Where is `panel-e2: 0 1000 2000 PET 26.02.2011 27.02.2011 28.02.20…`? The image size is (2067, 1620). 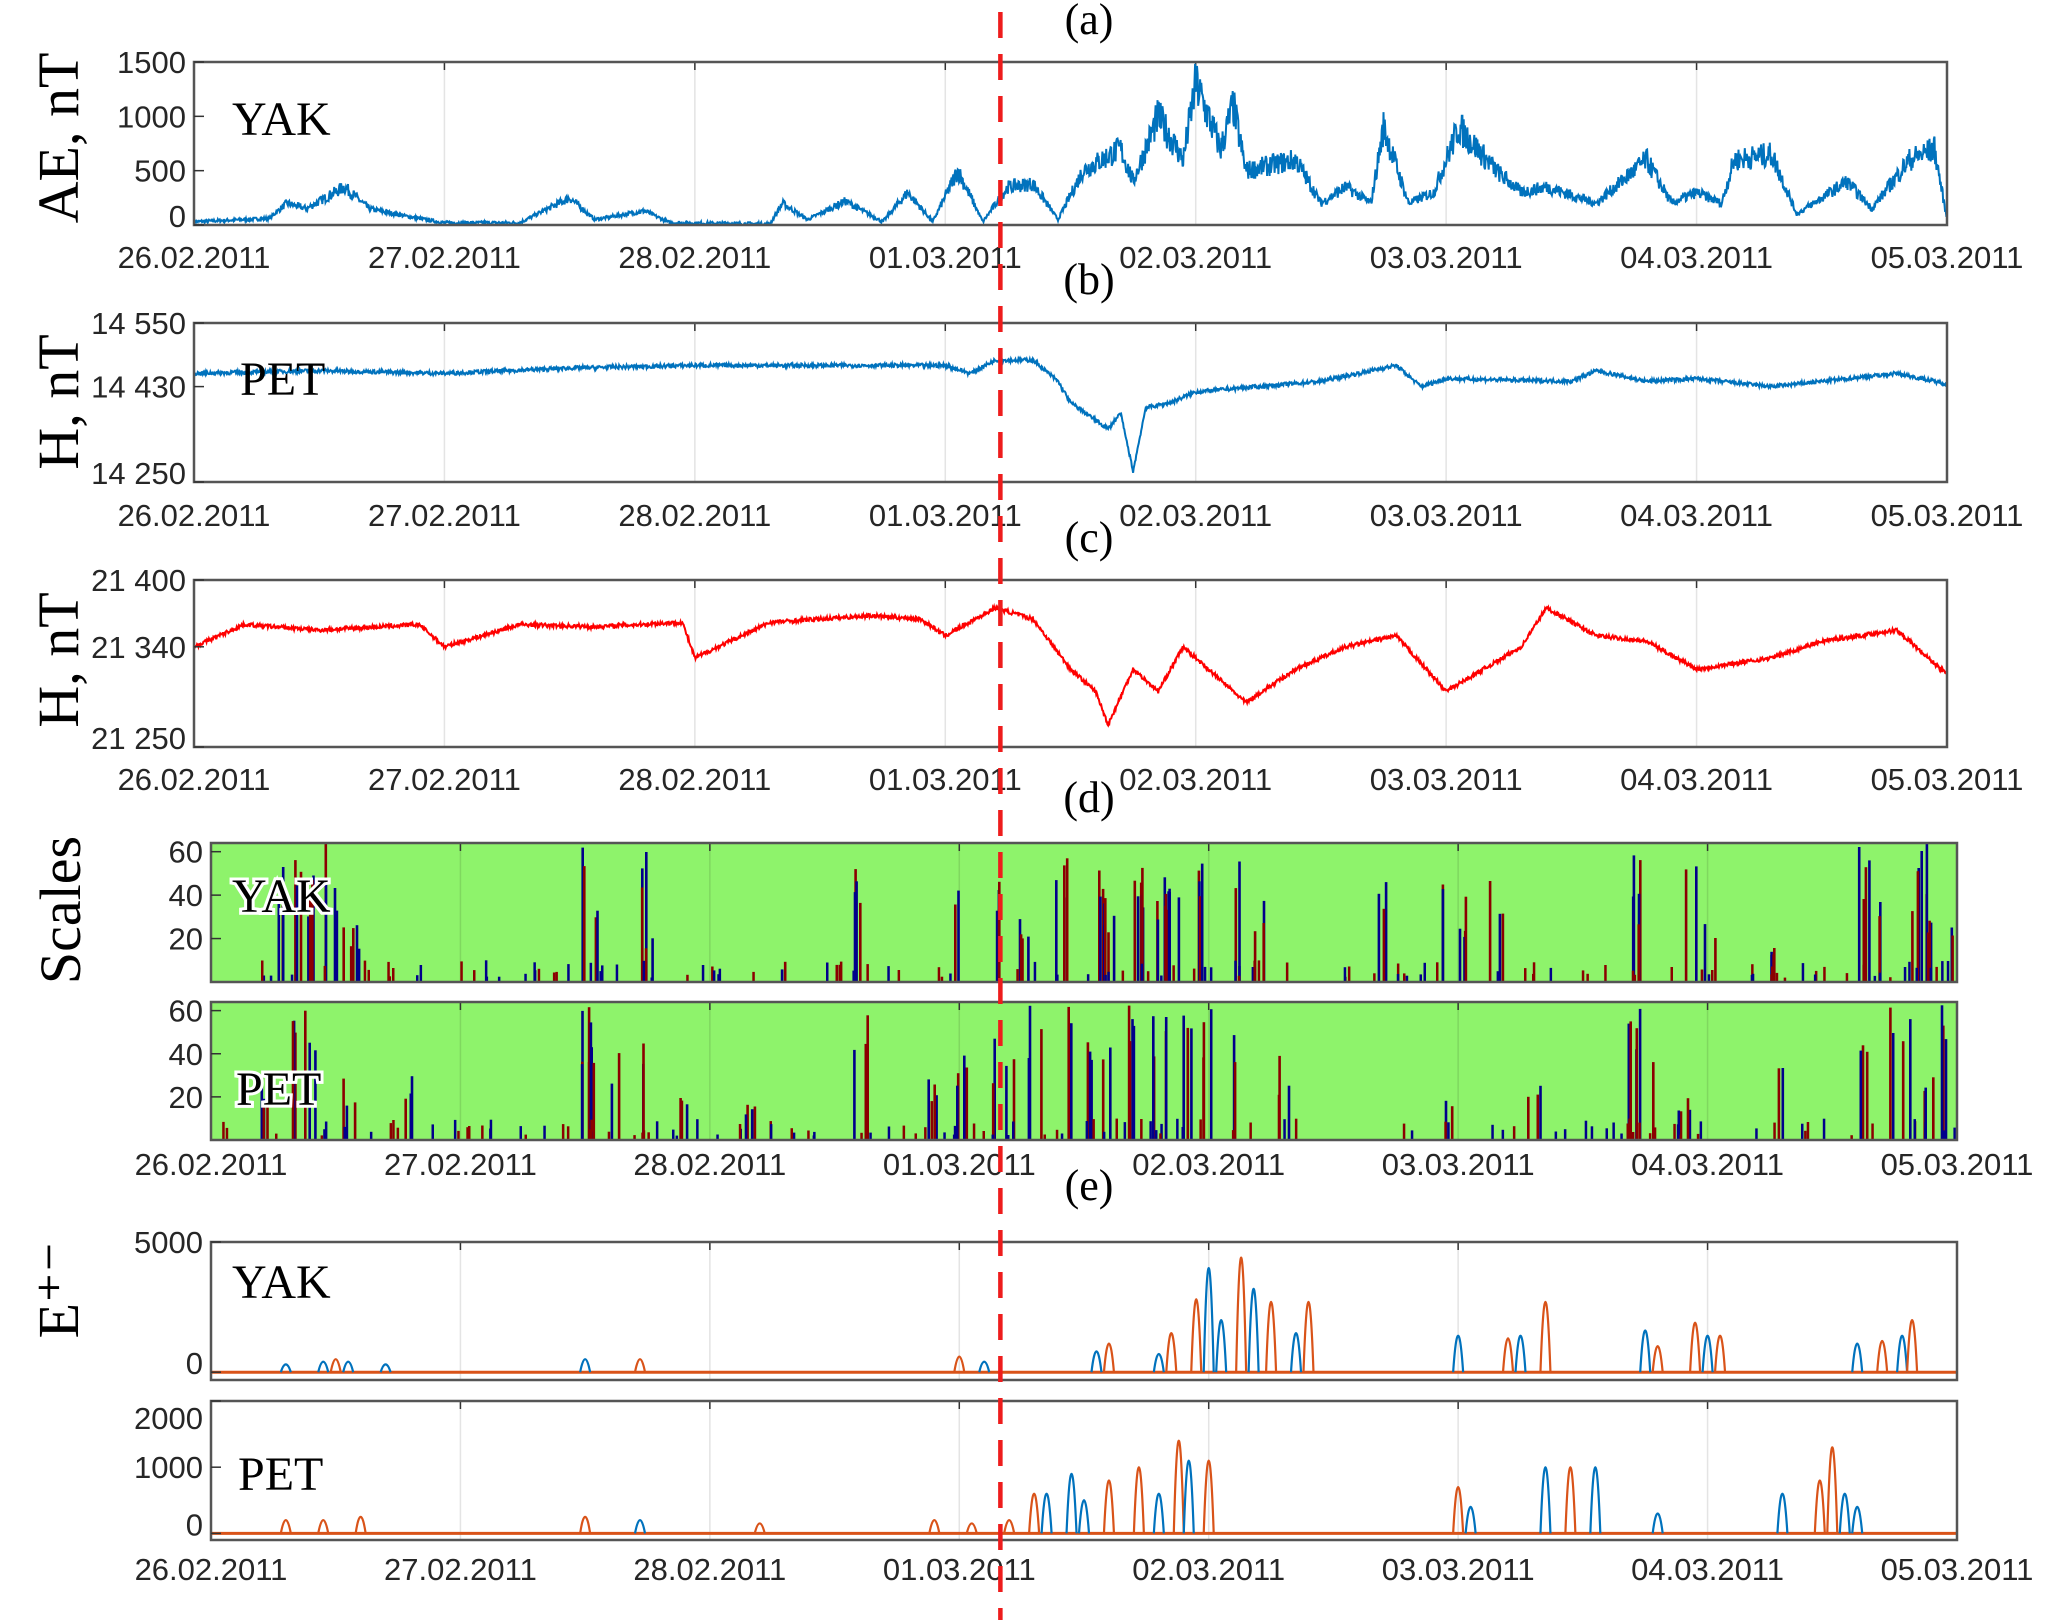
panel-e2: 0 1000 2000 PET 26.02.2011 27.02.2011 28.02.20… is located at coordinates (1083, 1493).